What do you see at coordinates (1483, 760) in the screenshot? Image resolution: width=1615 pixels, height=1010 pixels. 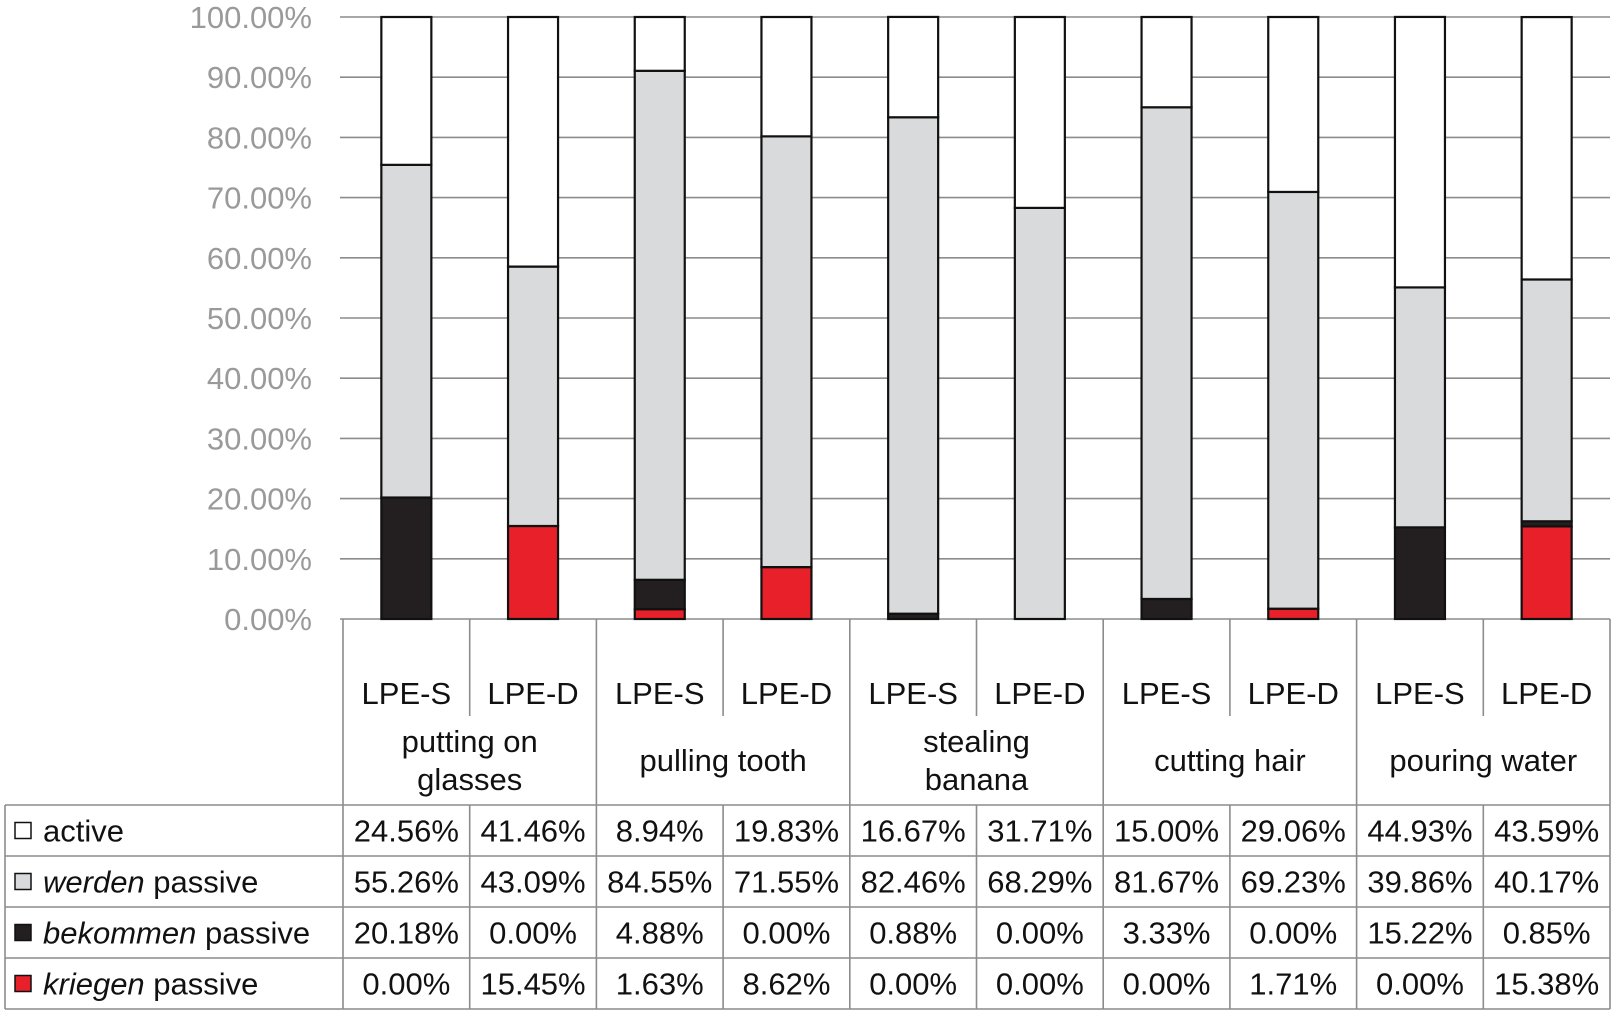 I see `group-label: pouring water` at bounding box center [1483, 760].